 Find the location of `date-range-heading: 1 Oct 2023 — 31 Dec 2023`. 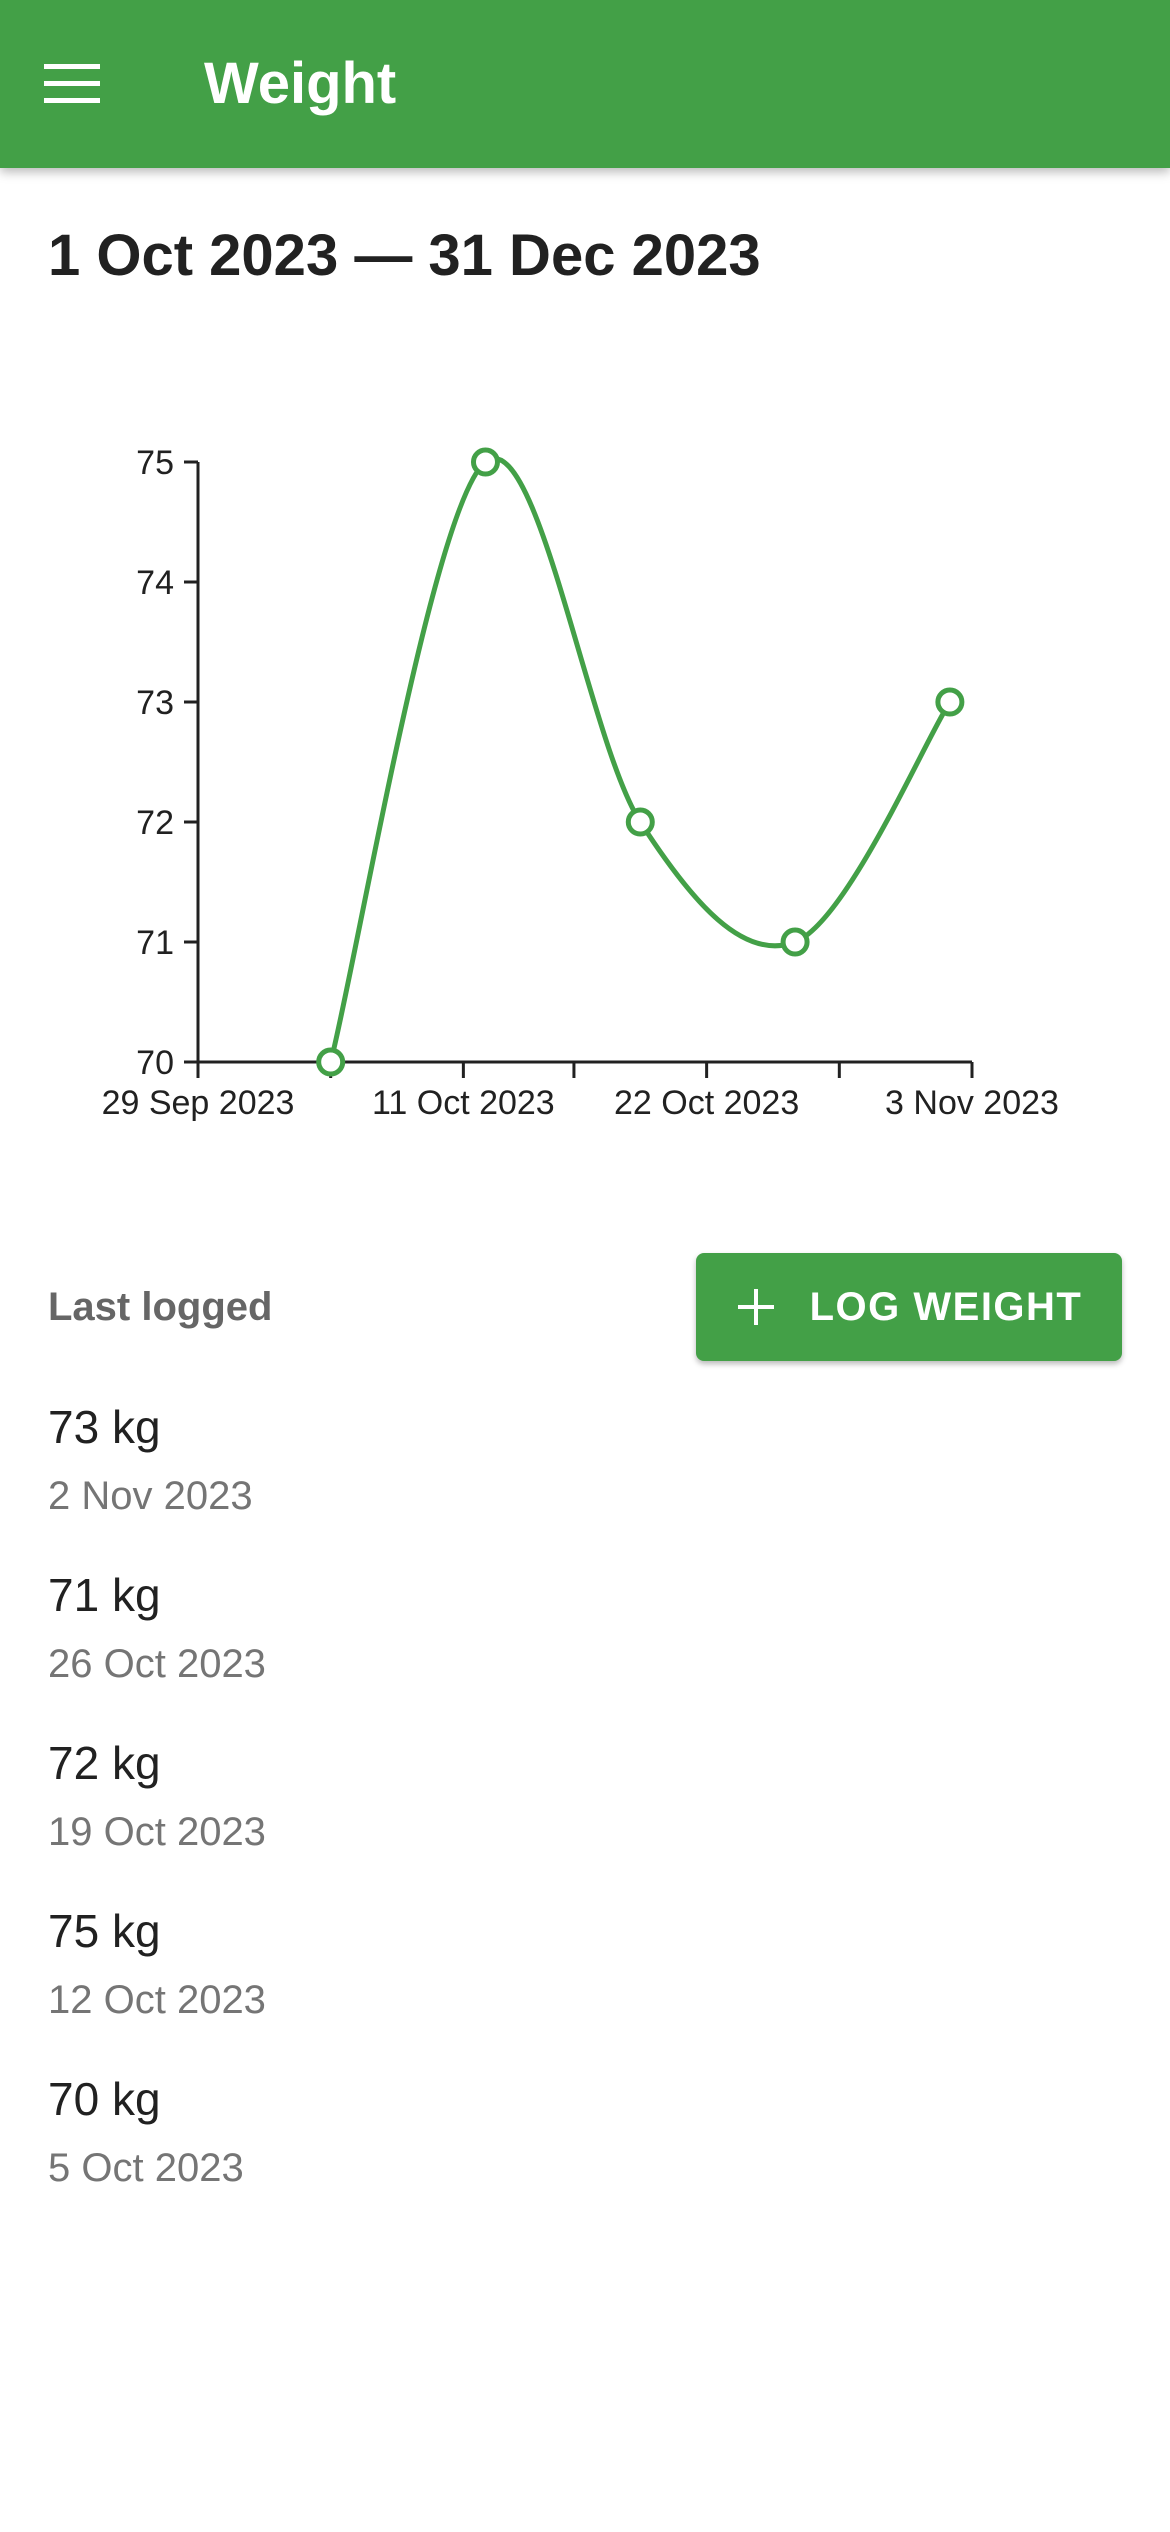

date-range-heading: 1 Oct 2023 — 31 Dec 2023 is located at coordinates (404, 255).